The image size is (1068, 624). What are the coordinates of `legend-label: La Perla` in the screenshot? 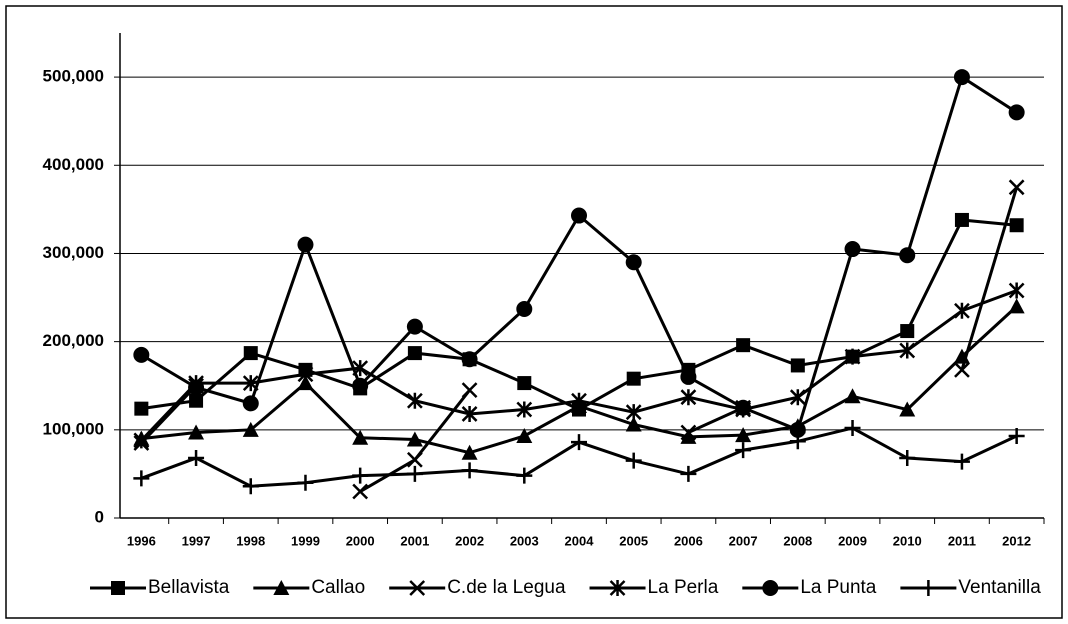 It's located at (683, 587).